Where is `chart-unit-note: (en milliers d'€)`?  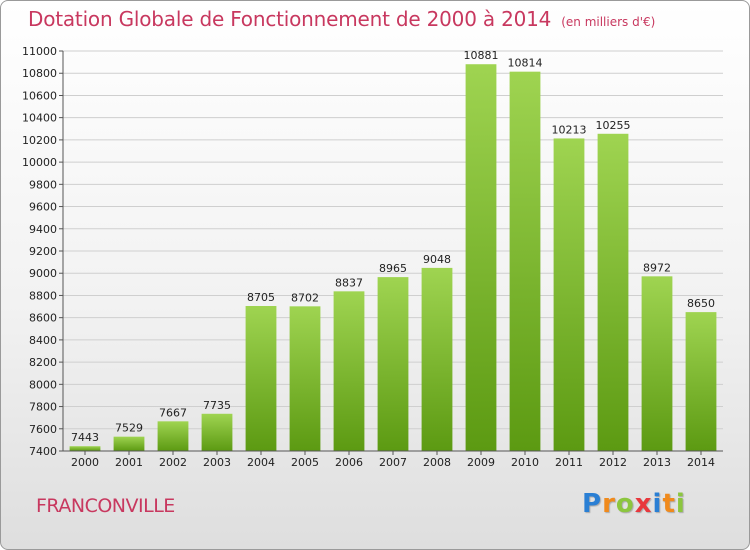 chart-unit-note: (en milliers d'€) is located at coordinates (608, 22).